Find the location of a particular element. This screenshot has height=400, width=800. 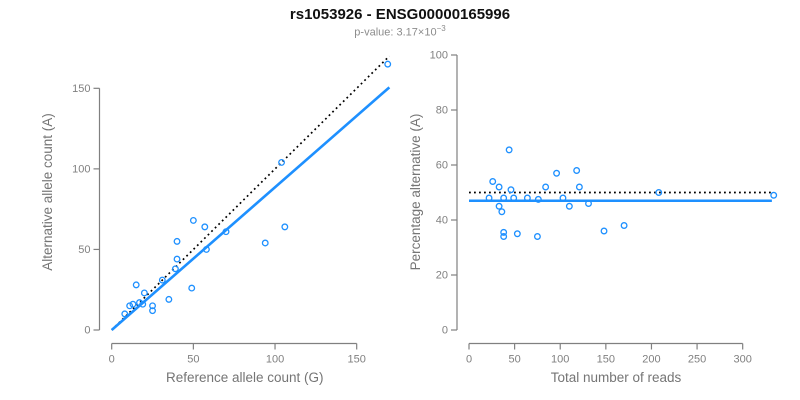

allele-count-scatter-y-tick-label: 50 is located at coordinates (84, 250).